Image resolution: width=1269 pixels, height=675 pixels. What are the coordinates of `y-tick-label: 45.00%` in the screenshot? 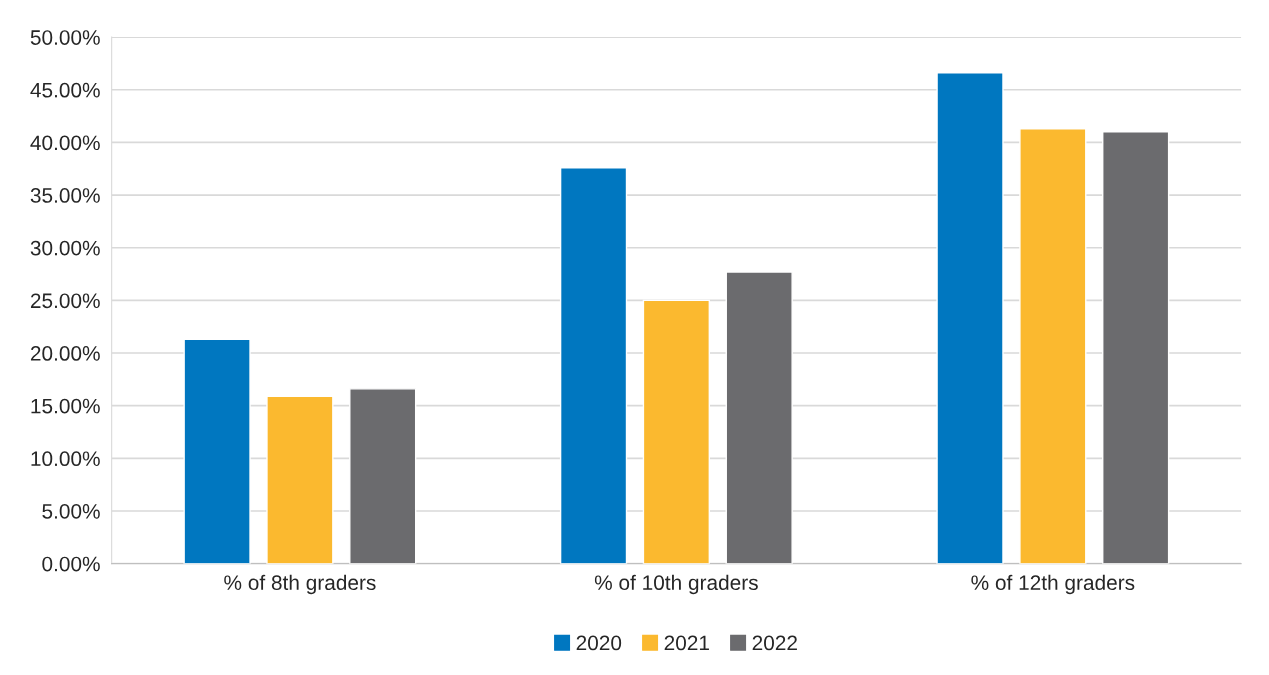 It's located at (65, 90).